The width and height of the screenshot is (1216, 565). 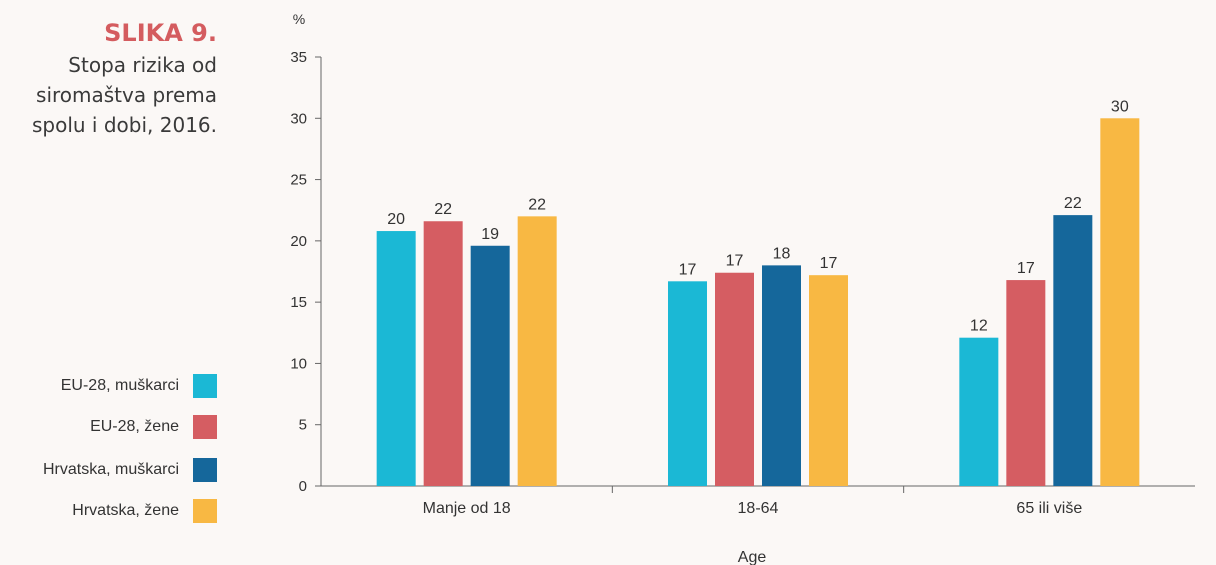 I want to click on legend-label: Hrvatska, žene, so click(x=125, y=510).